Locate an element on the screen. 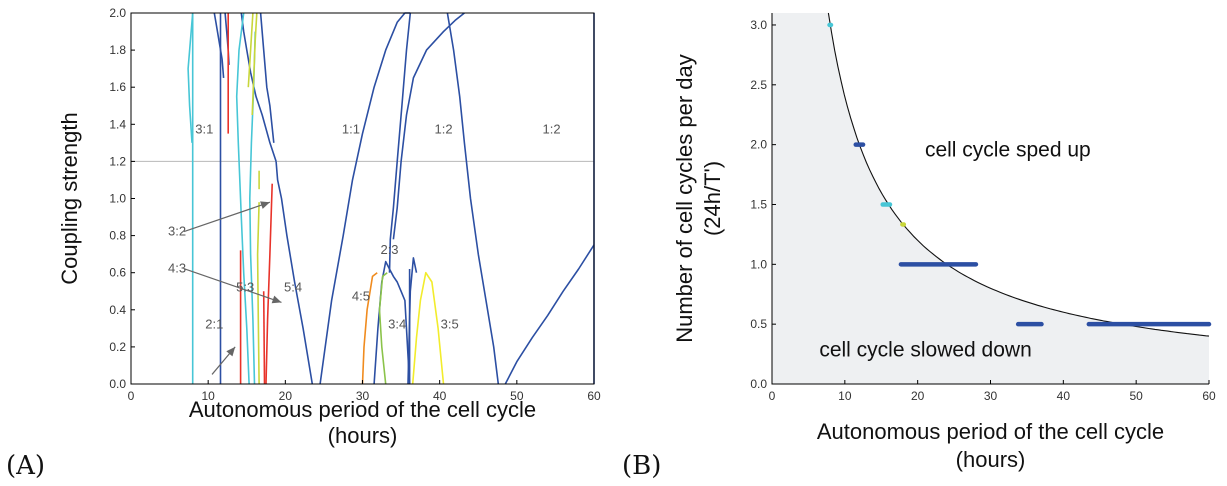  arrow-label: 3:2 is located at coordinates (177, 231).